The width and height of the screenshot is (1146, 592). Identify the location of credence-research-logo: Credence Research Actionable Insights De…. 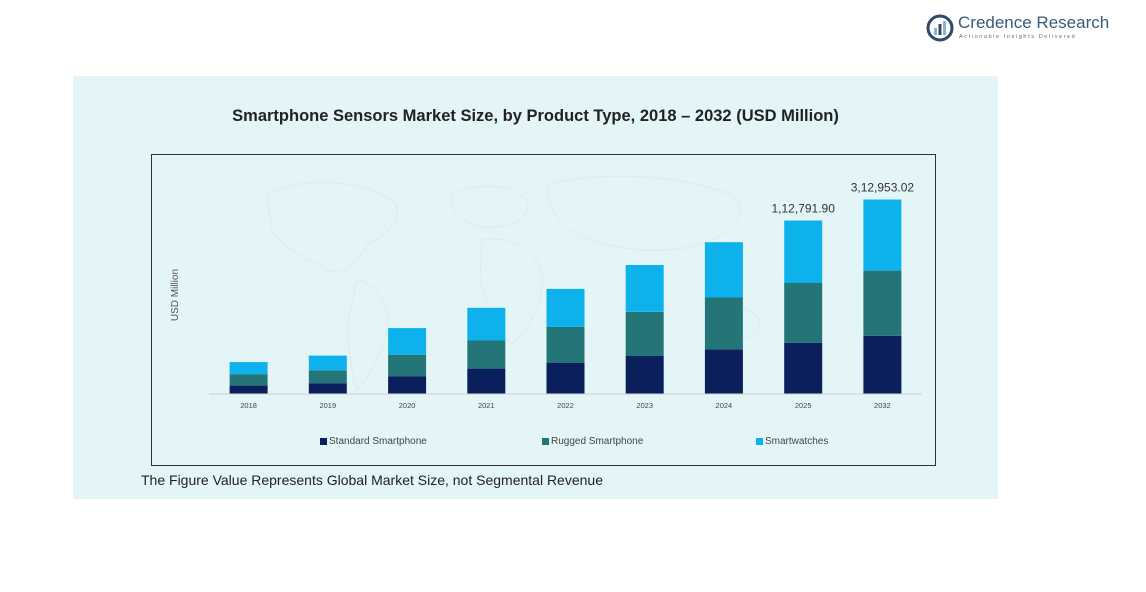
(1021, 29).